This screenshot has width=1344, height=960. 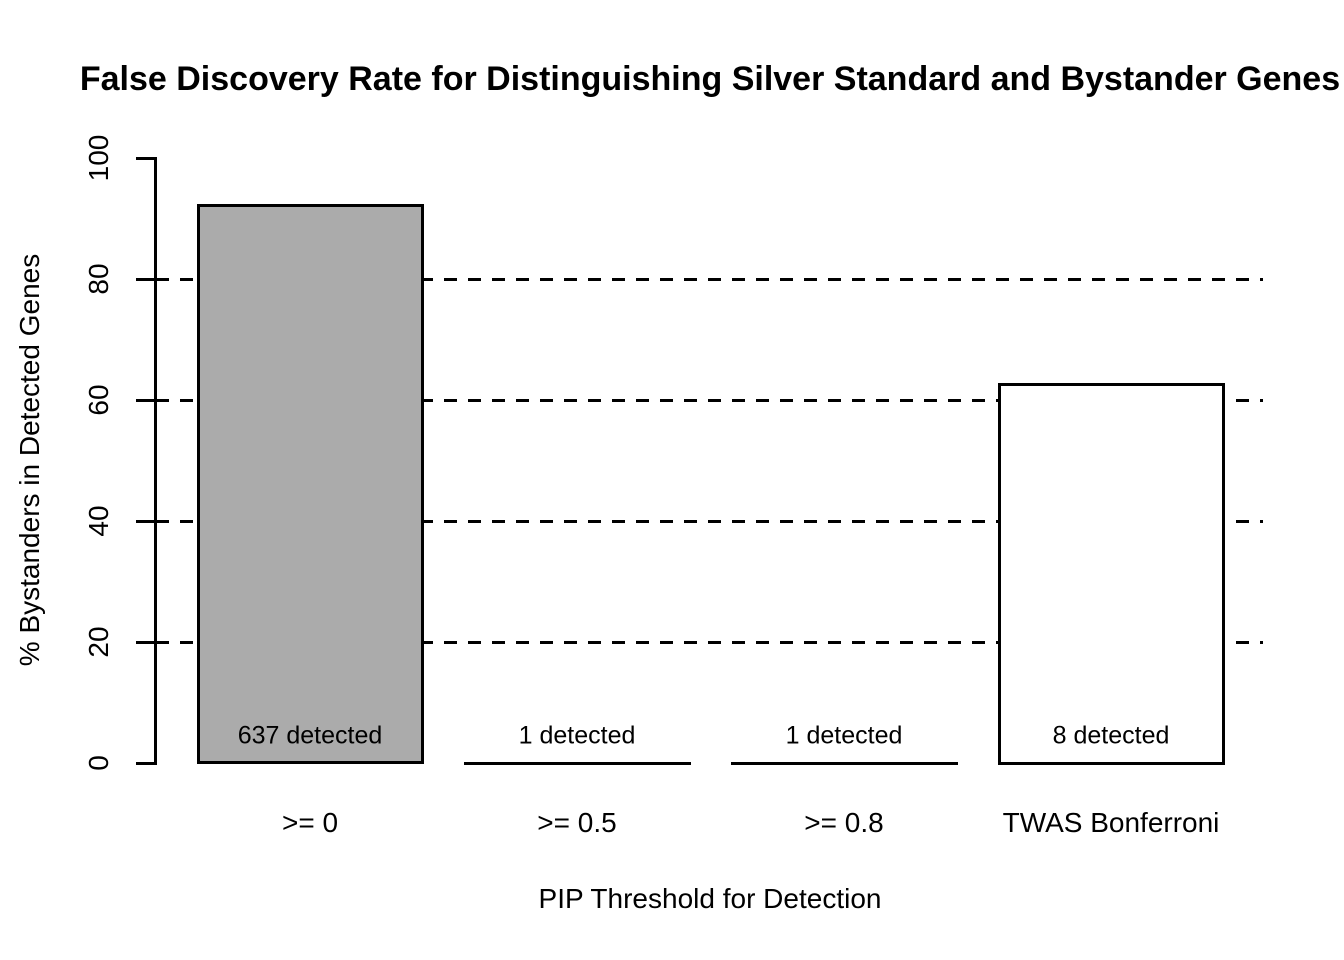 What do you see at coordinates (29, 460) in the screenshot?
I see `y-axis-title: % Bystanders in Detected Genes` at bounding box center [29, 460].